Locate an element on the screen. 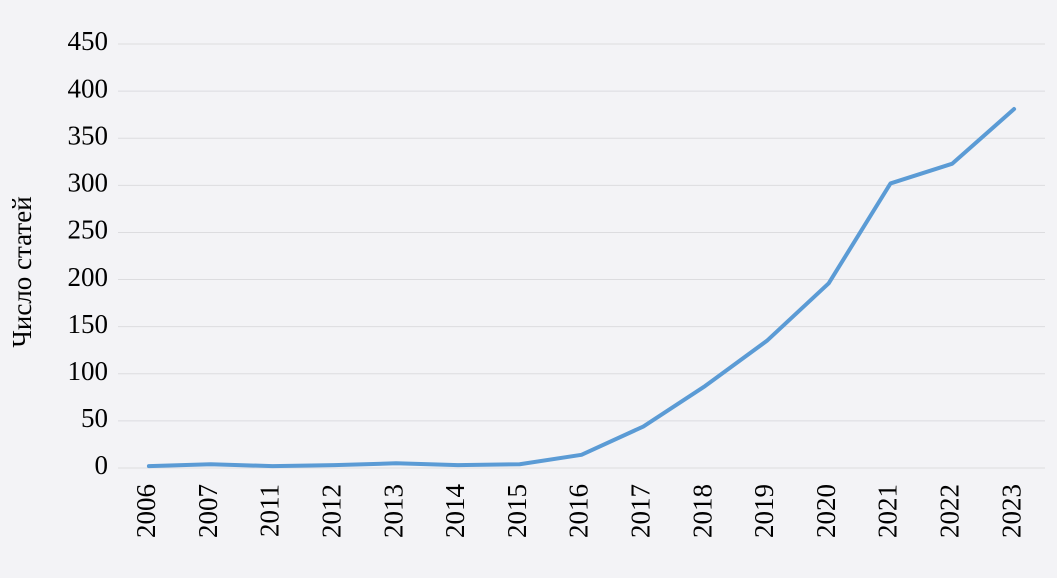 This screenshot has height=578, width=1057. y-tick-label: 250 is located at coordinates (88, 230).